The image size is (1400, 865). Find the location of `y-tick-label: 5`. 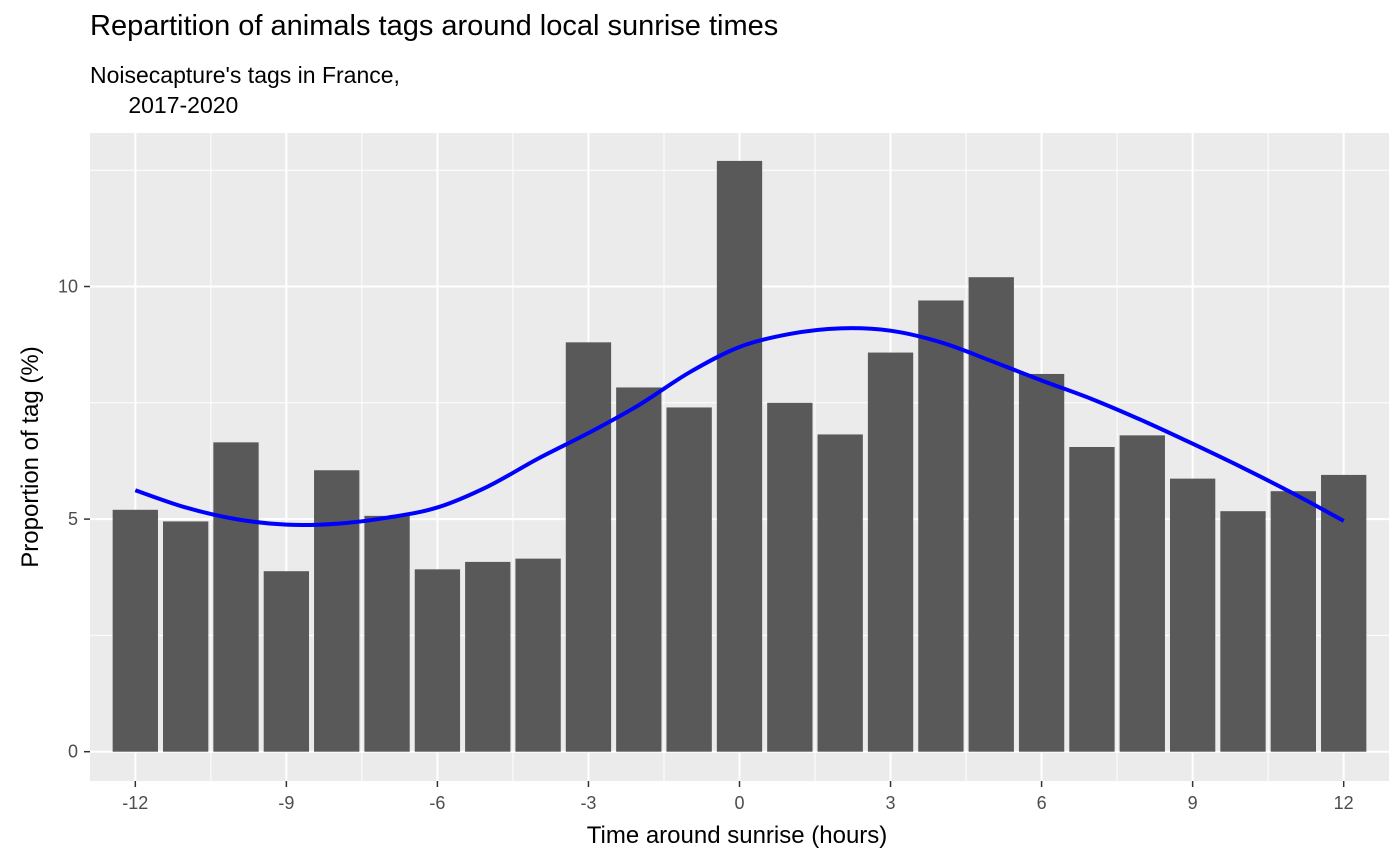

y-tick-label: 5 is located at coordinates (73, 519).